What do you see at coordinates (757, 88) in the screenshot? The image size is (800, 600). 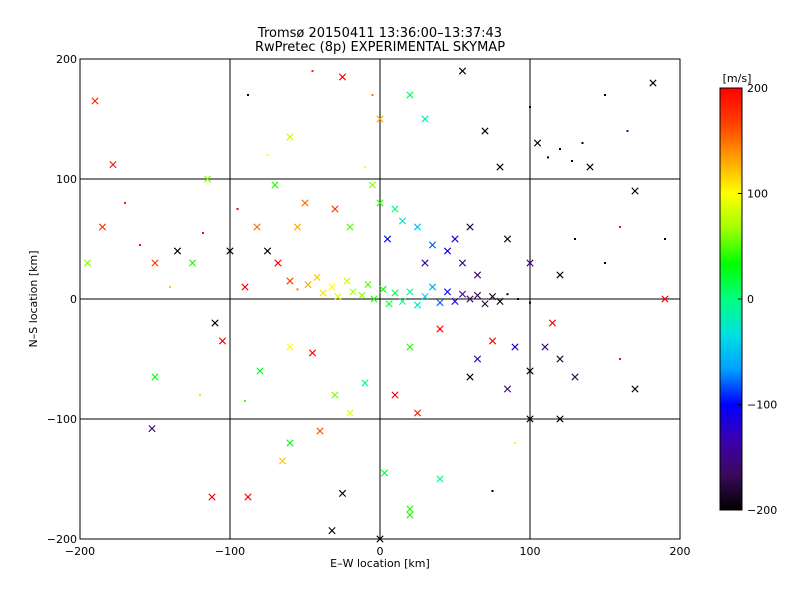 I see `colorbar-tick-label: 200` at bounding box center [757, 88].